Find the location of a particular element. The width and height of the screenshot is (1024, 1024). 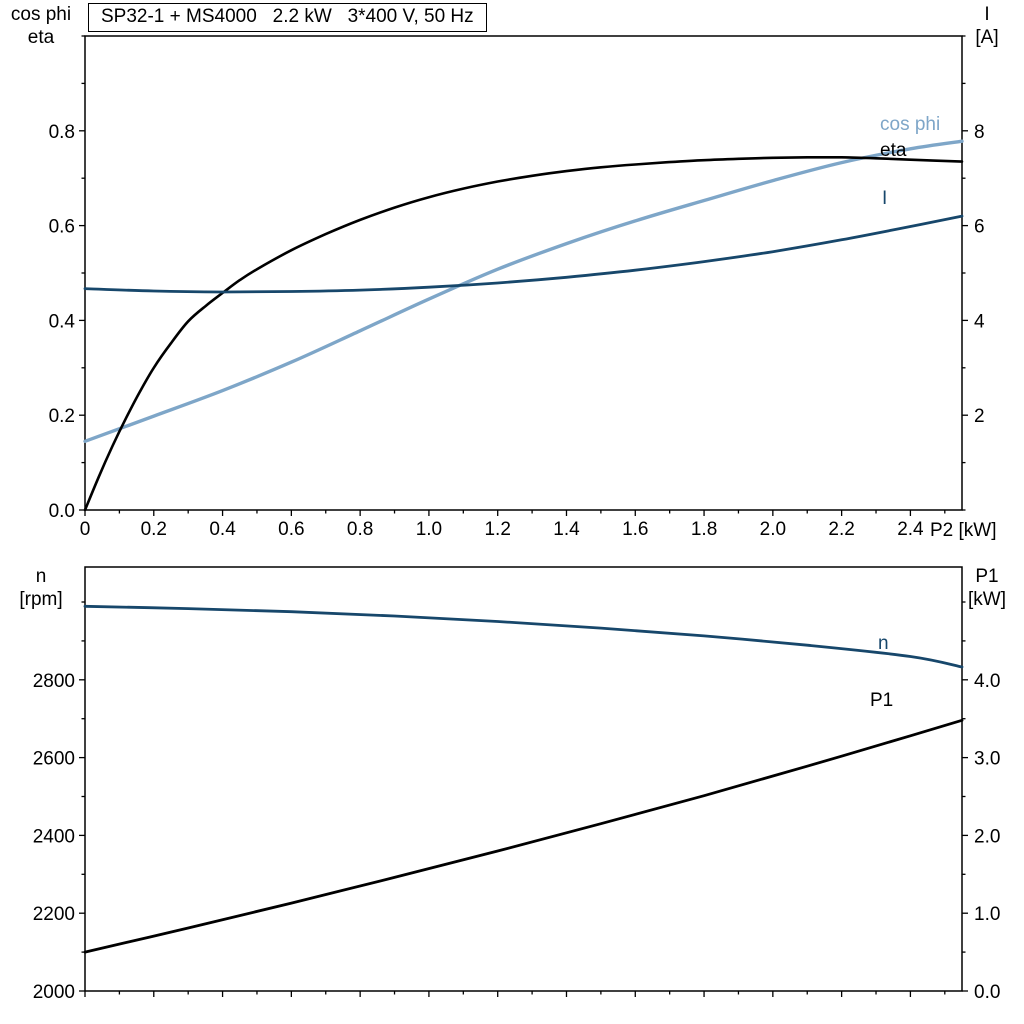

x-tick-label: 0.6 is located at coordinates (291, 529).